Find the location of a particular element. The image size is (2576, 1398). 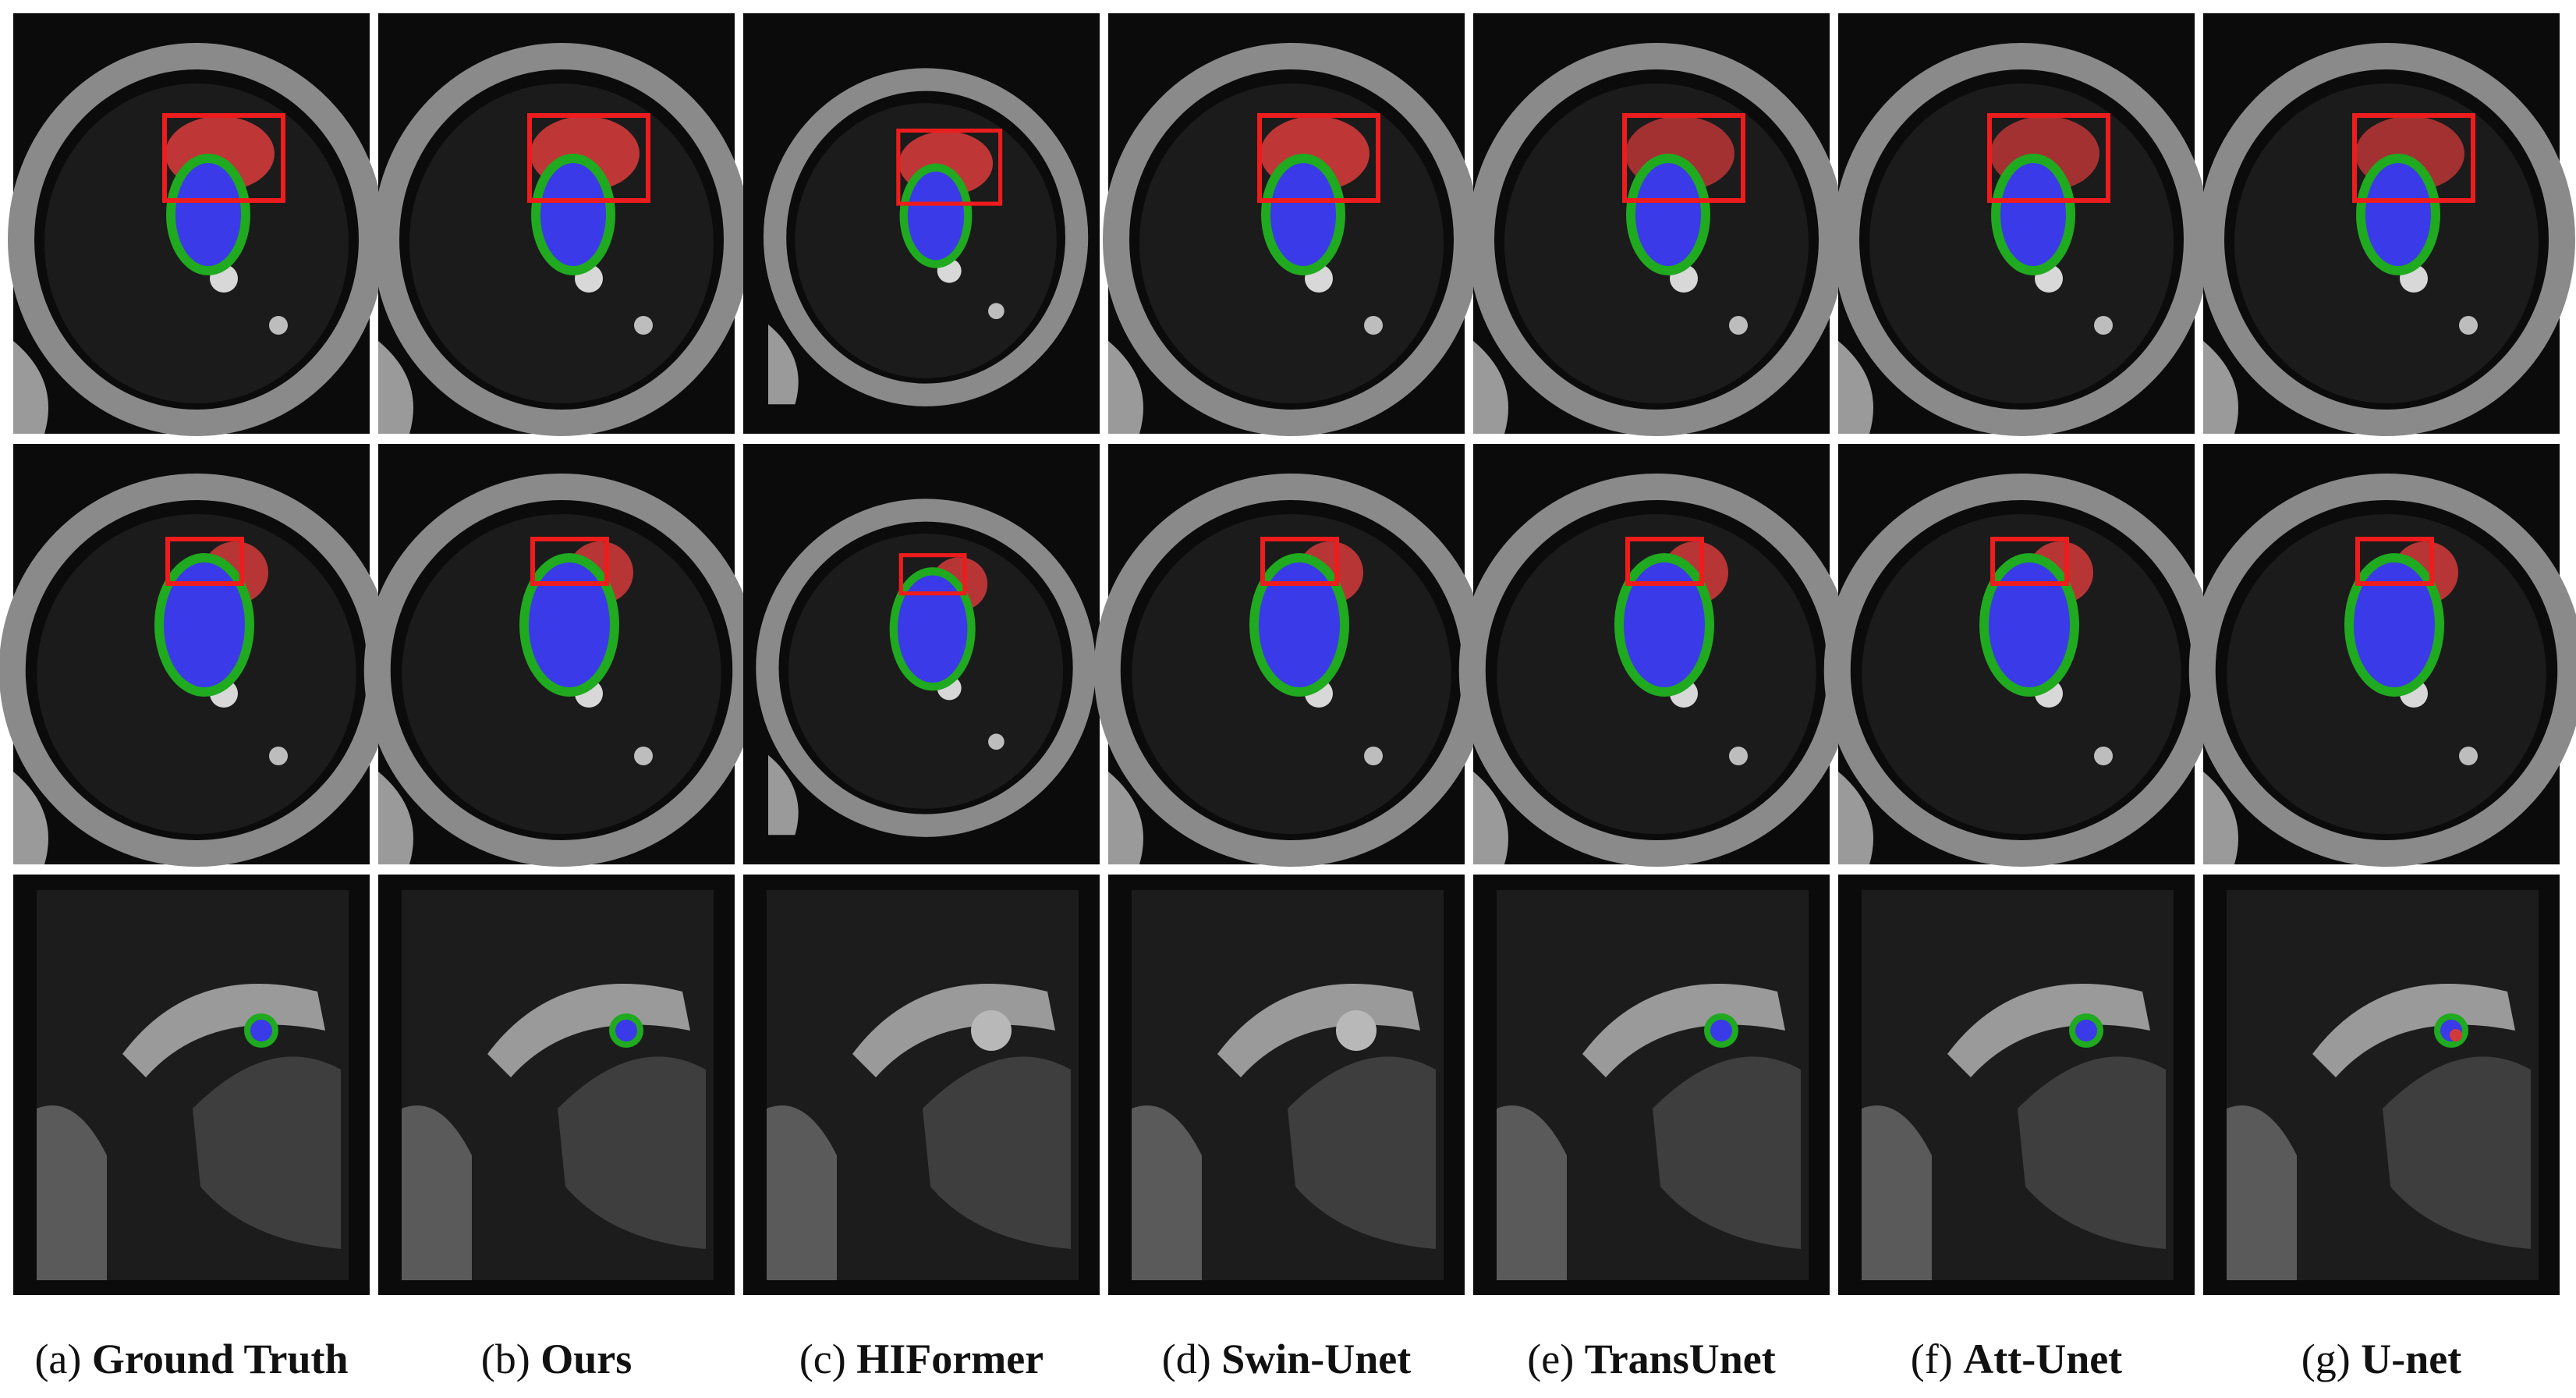

caption-letter: (f) is located at coordinates (1932, 1359).